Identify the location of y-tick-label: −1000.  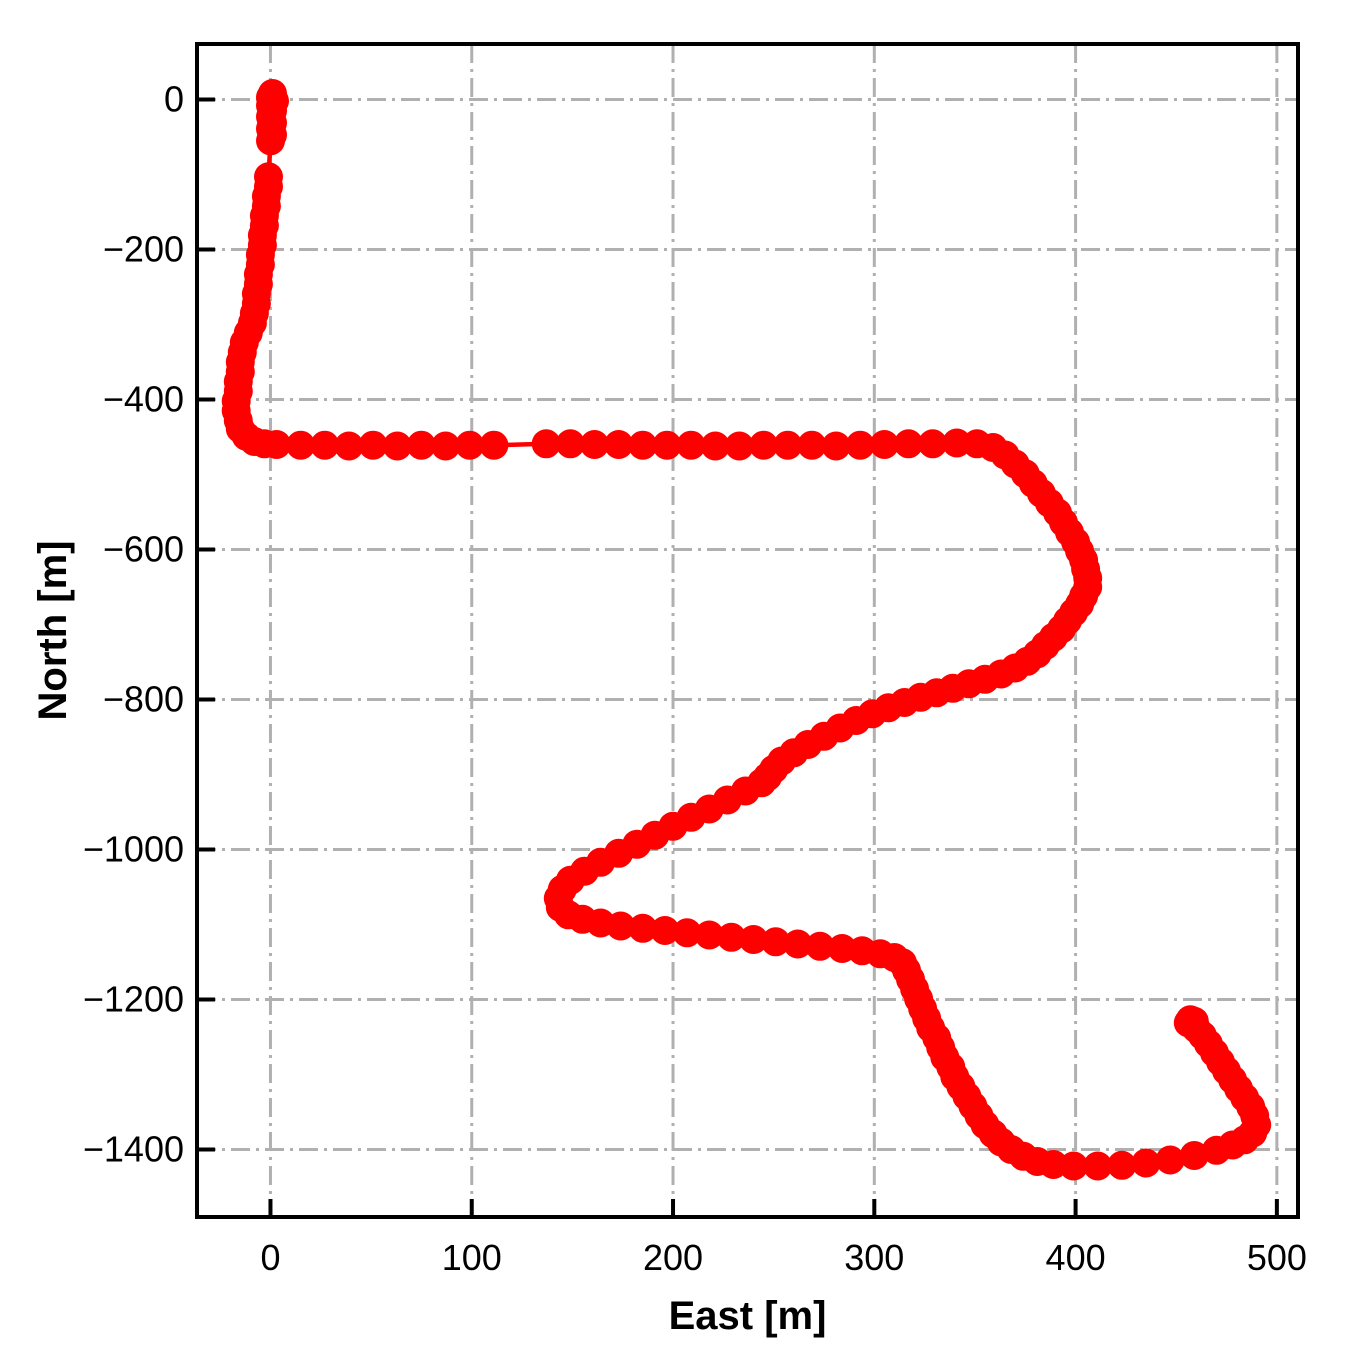
(133, 849).